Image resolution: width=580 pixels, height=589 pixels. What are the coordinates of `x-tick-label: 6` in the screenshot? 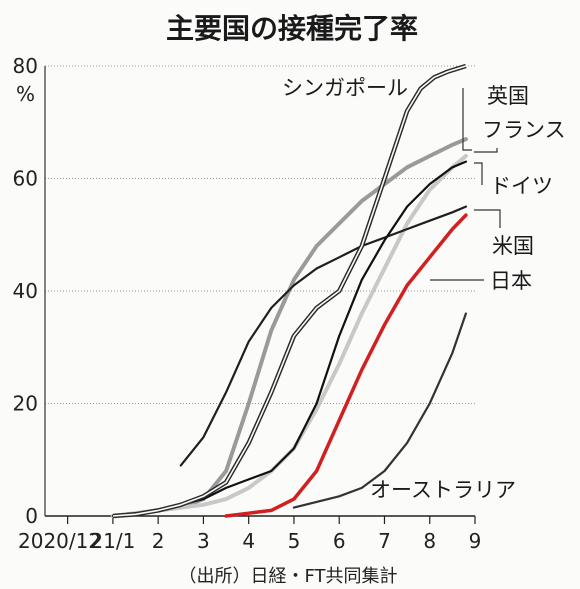 It's located at (339, 541).